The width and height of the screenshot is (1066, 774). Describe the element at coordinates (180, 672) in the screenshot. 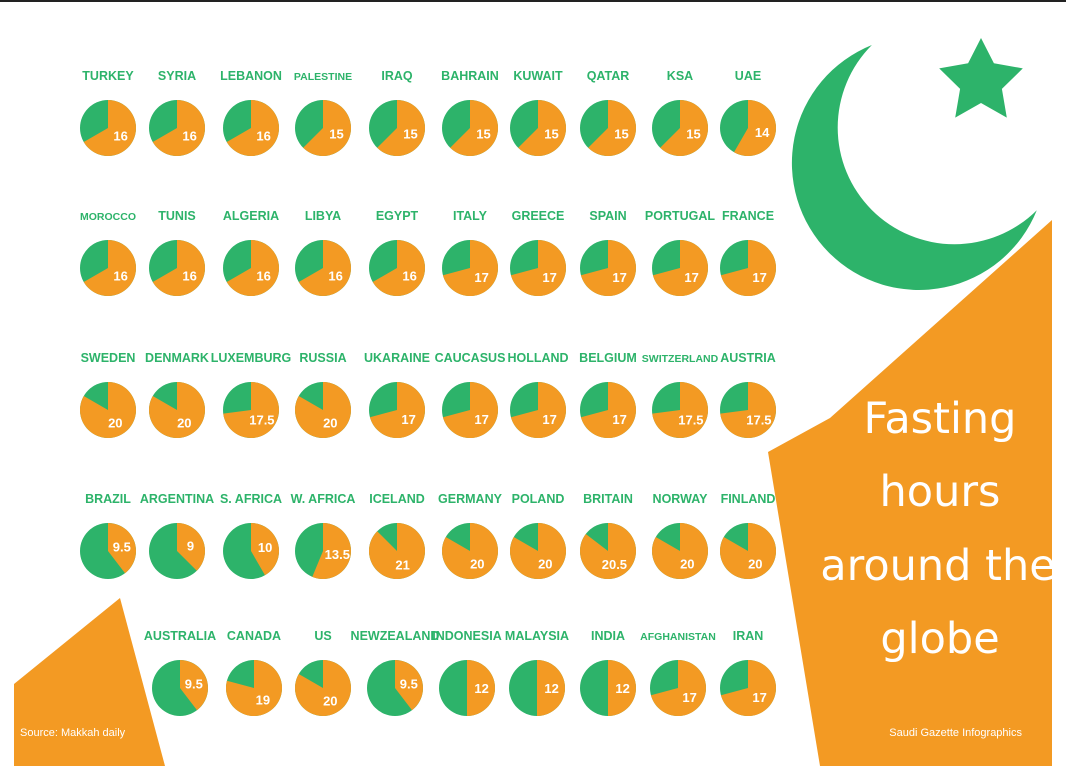

I see `country-pie: AUSTRALIA 9.5` at that location.